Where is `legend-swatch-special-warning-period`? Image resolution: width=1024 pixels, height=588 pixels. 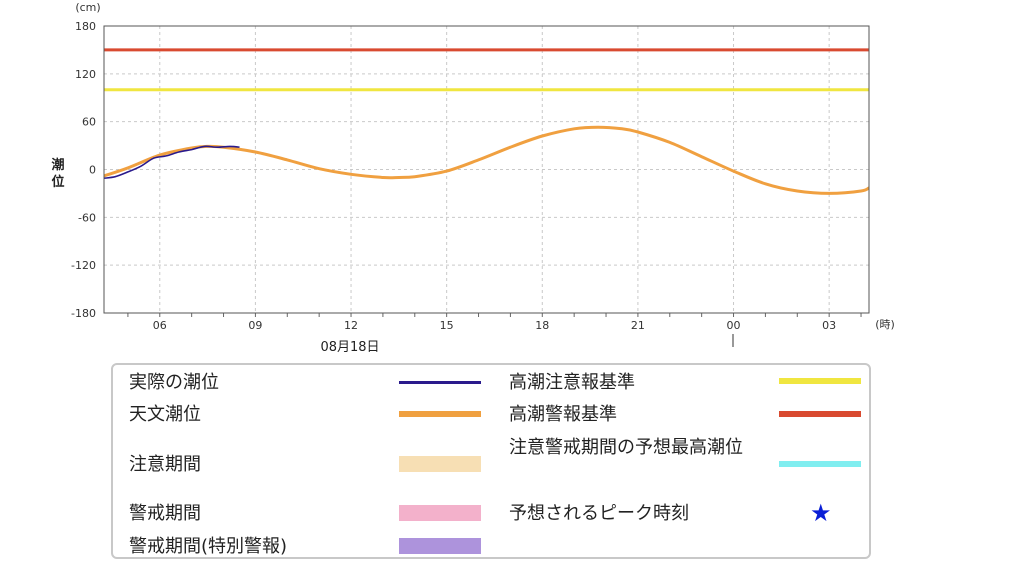 legend-swatch-special-warning-period is located at coordinates (440, 546).